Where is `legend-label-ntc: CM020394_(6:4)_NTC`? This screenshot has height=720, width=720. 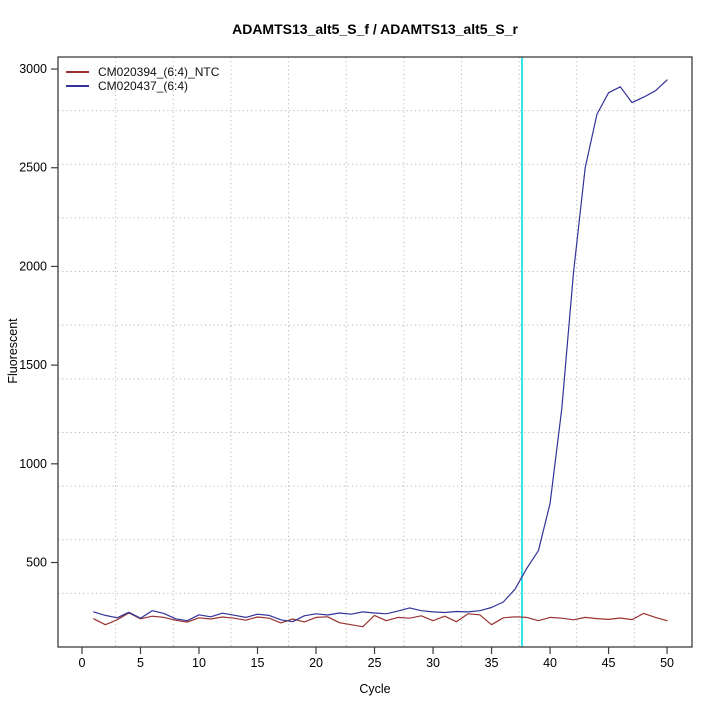
legend-label-ntc: CM020394_(6:4)_NTC is located at coordinates (159, 72).